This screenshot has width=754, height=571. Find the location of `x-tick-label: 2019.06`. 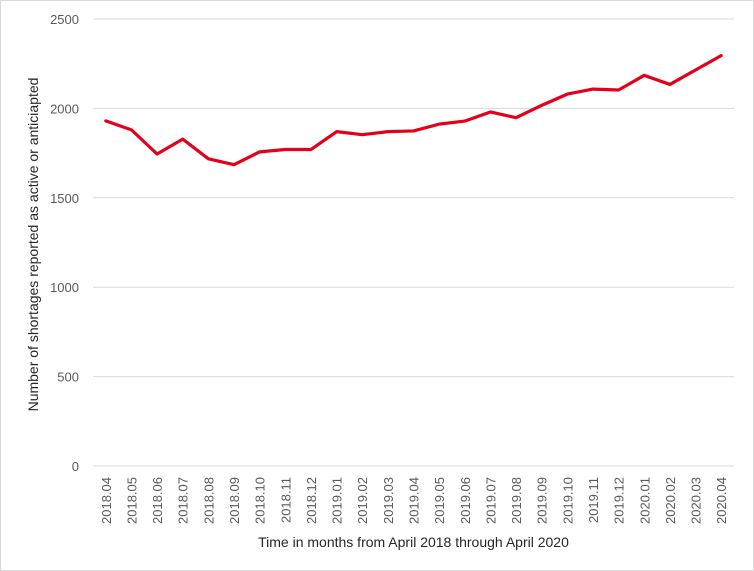

x-tick-label: 2019.06 is located at coordinates (465, 500).